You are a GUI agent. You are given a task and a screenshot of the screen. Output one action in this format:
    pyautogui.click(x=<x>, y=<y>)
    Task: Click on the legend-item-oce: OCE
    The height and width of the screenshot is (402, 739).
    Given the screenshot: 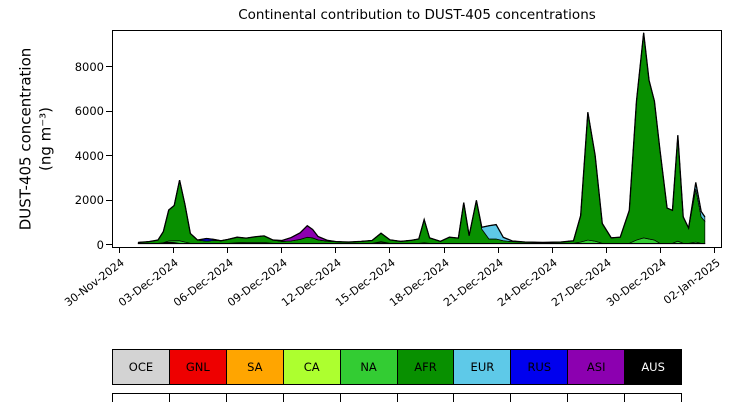 What is the action you would take?
    pyautogui.click(x=141, y=367)
    